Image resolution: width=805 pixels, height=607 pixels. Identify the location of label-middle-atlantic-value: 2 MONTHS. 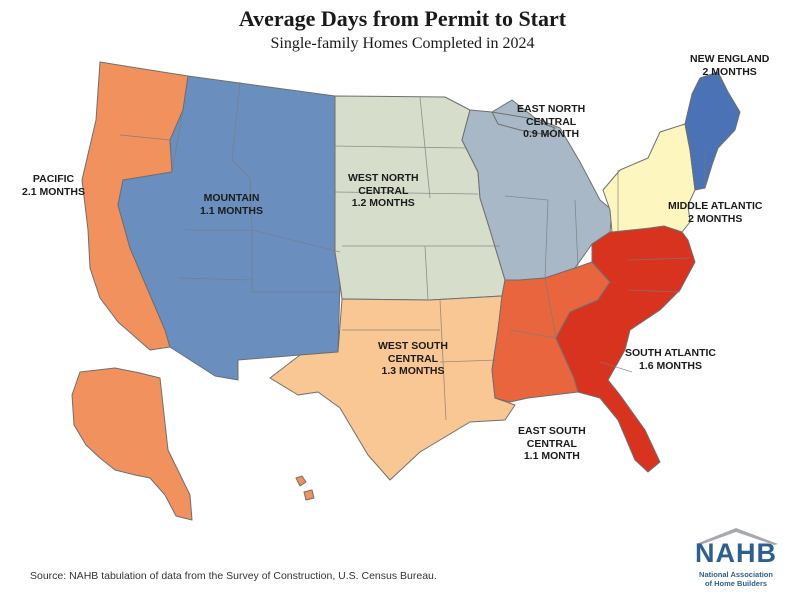
(715, 218).